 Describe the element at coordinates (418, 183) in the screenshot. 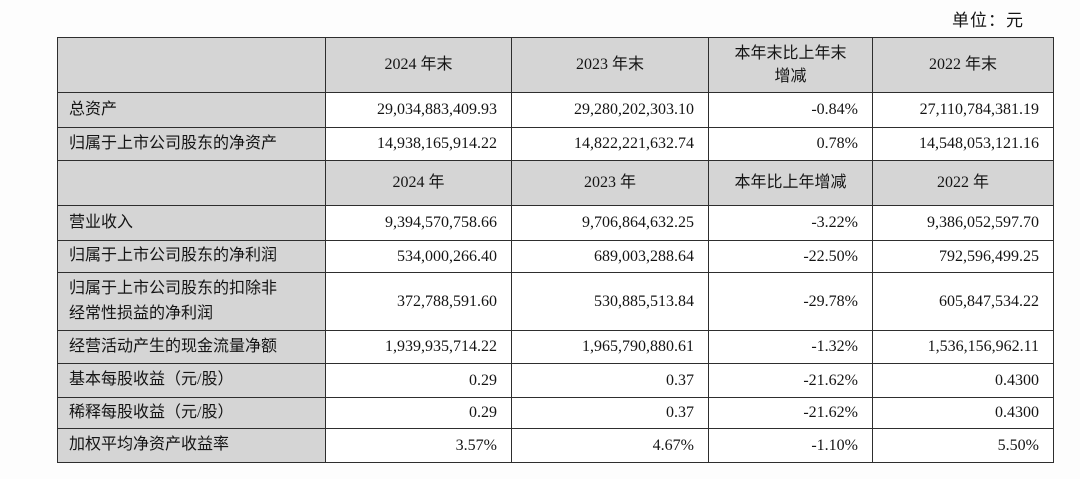

I see `header-cell-2024: 2024 年` at that location.